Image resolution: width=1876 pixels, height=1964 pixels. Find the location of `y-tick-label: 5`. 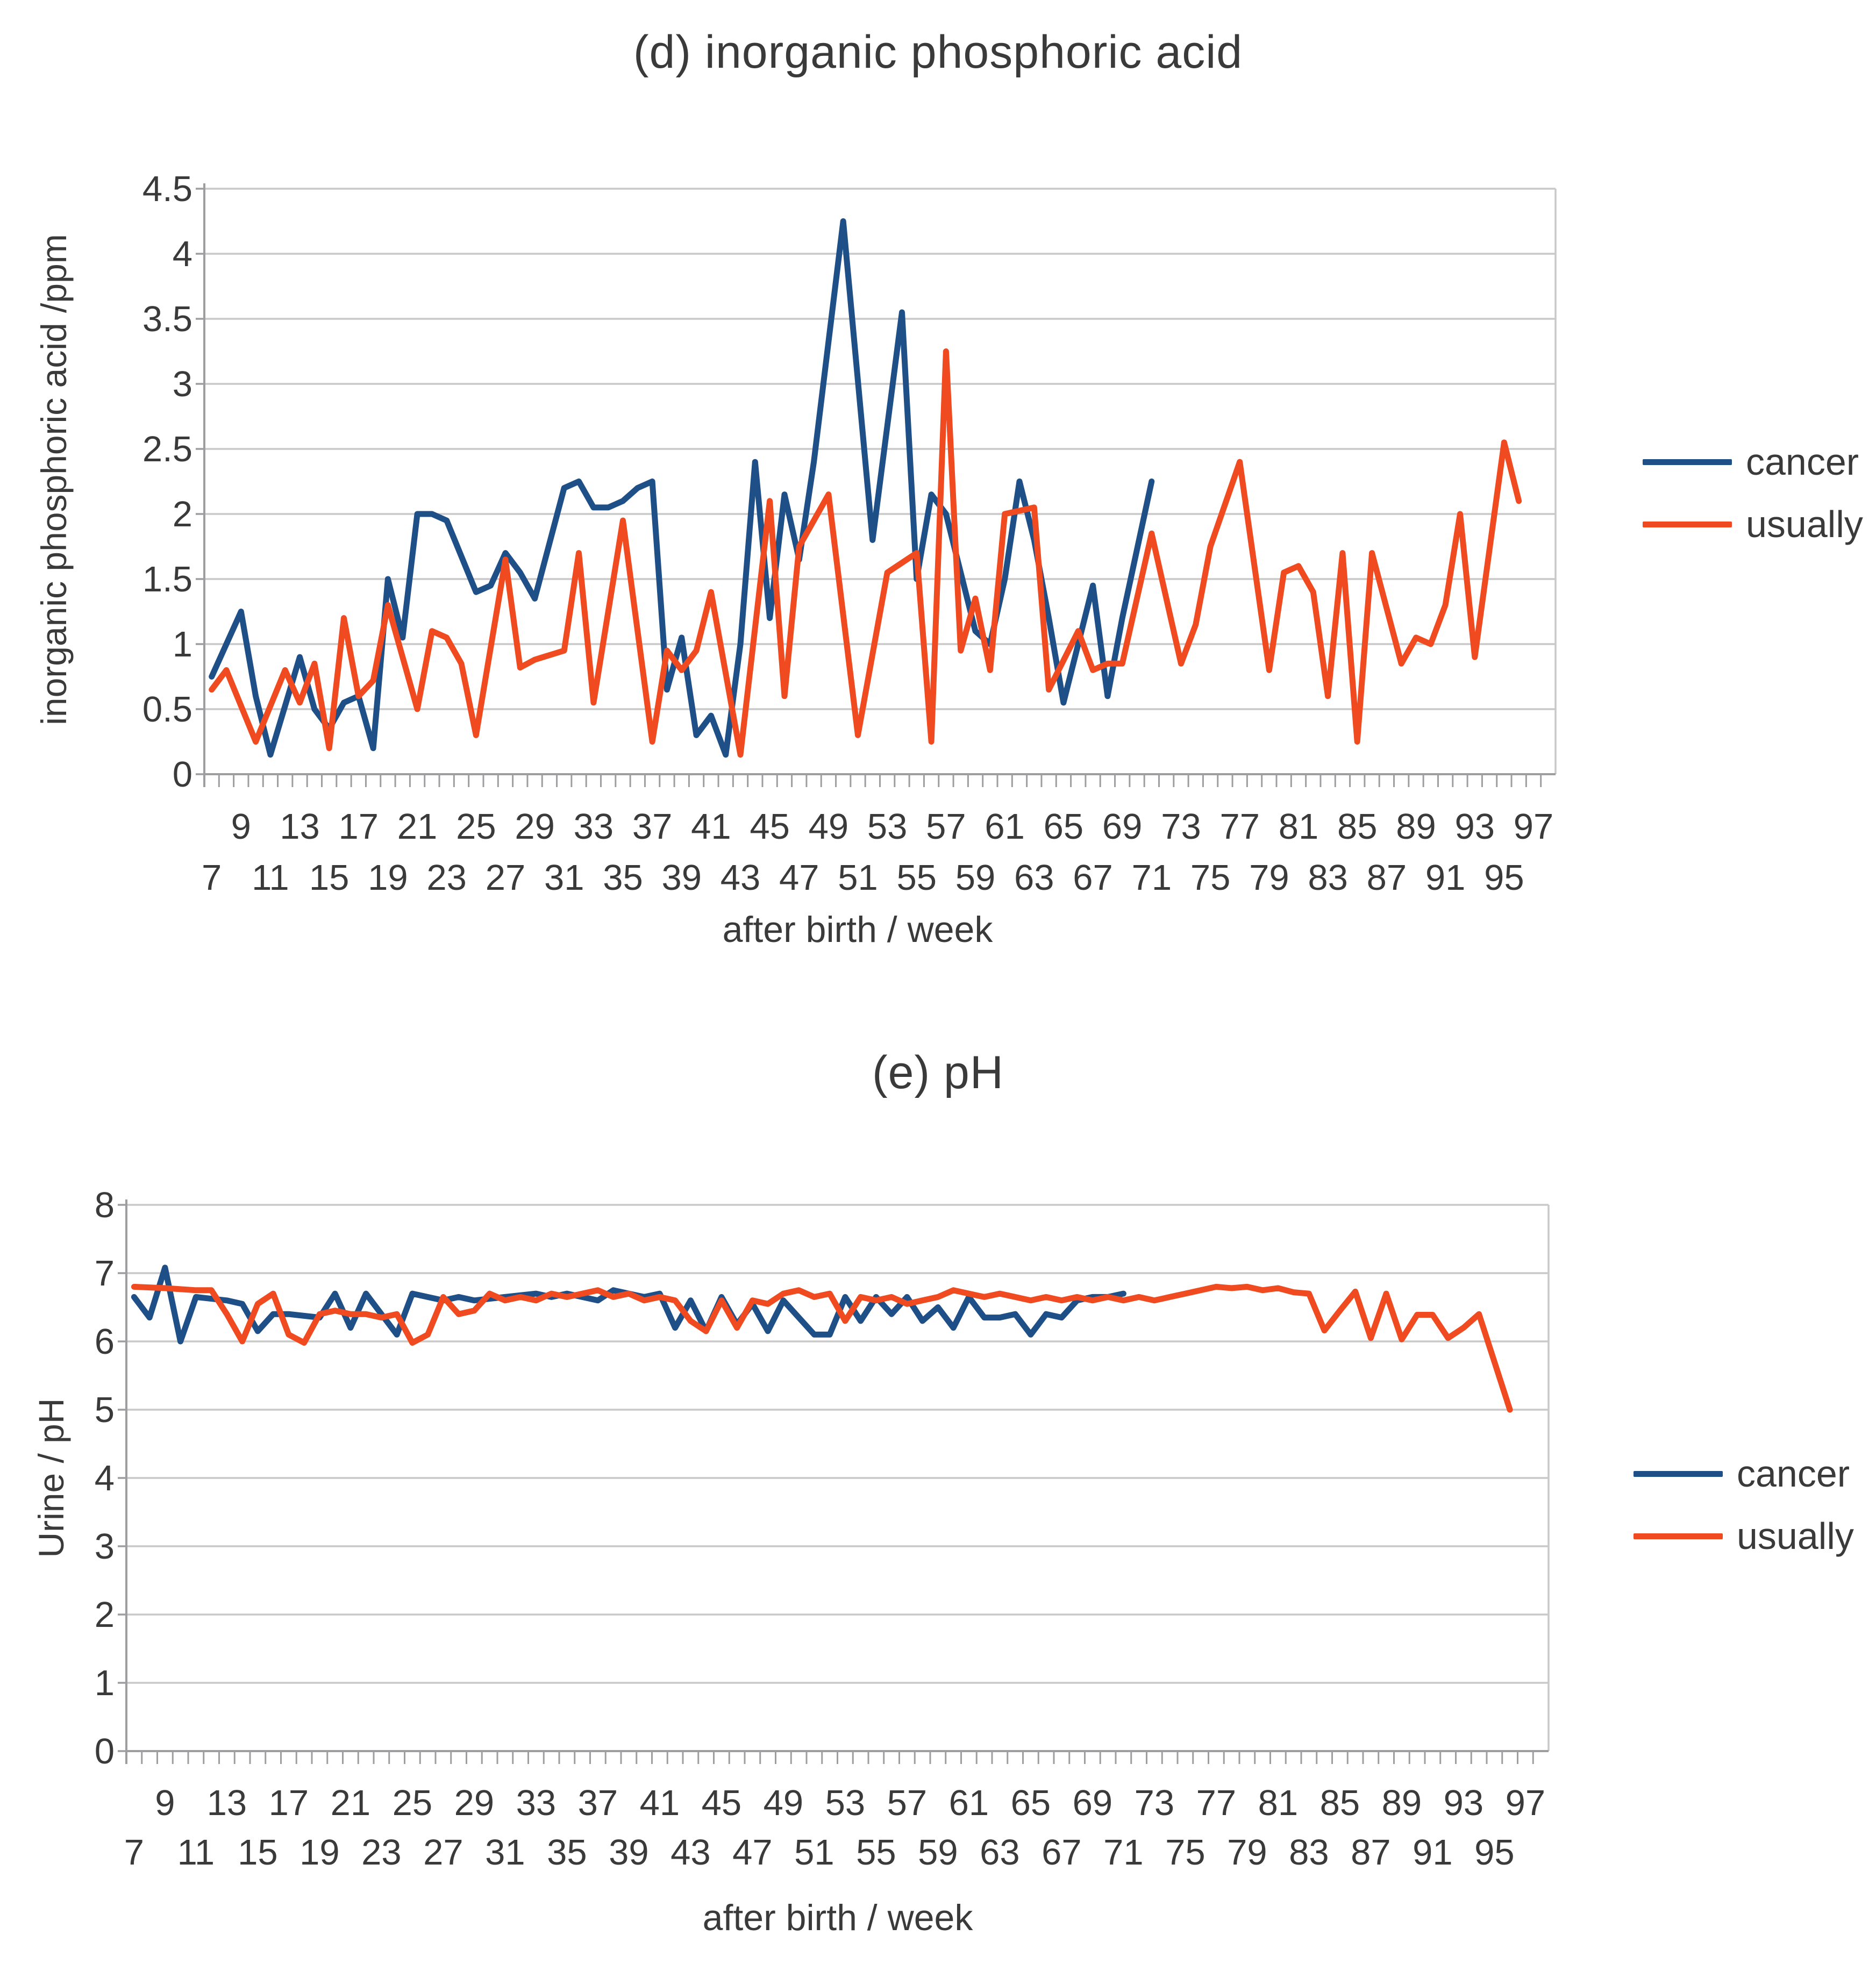

y-tick-label: 5 is located at coordinates (105, 1410).